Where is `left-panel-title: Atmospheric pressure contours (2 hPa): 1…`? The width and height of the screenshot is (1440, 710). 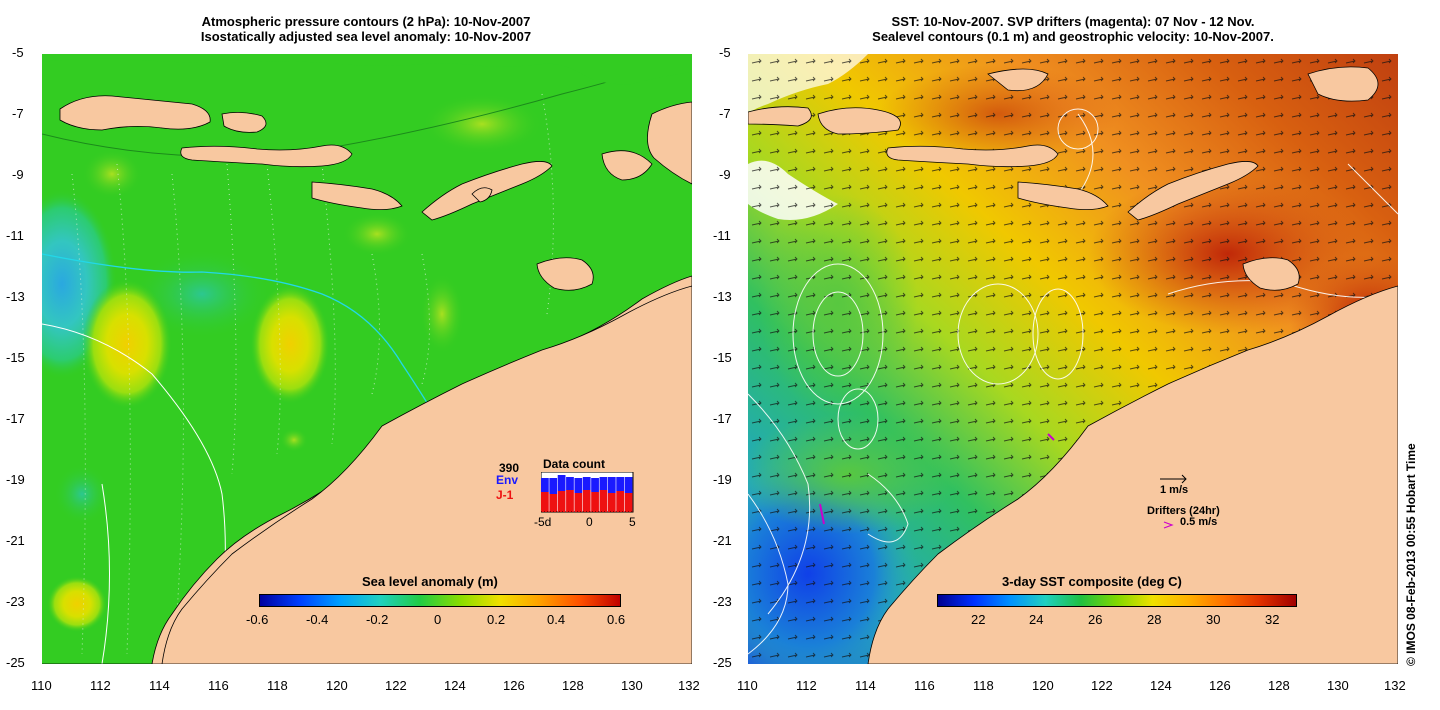 left-panel-title: Atmospheric pressure contours (2 hPa): 1… is located at coordinates (366, 29).